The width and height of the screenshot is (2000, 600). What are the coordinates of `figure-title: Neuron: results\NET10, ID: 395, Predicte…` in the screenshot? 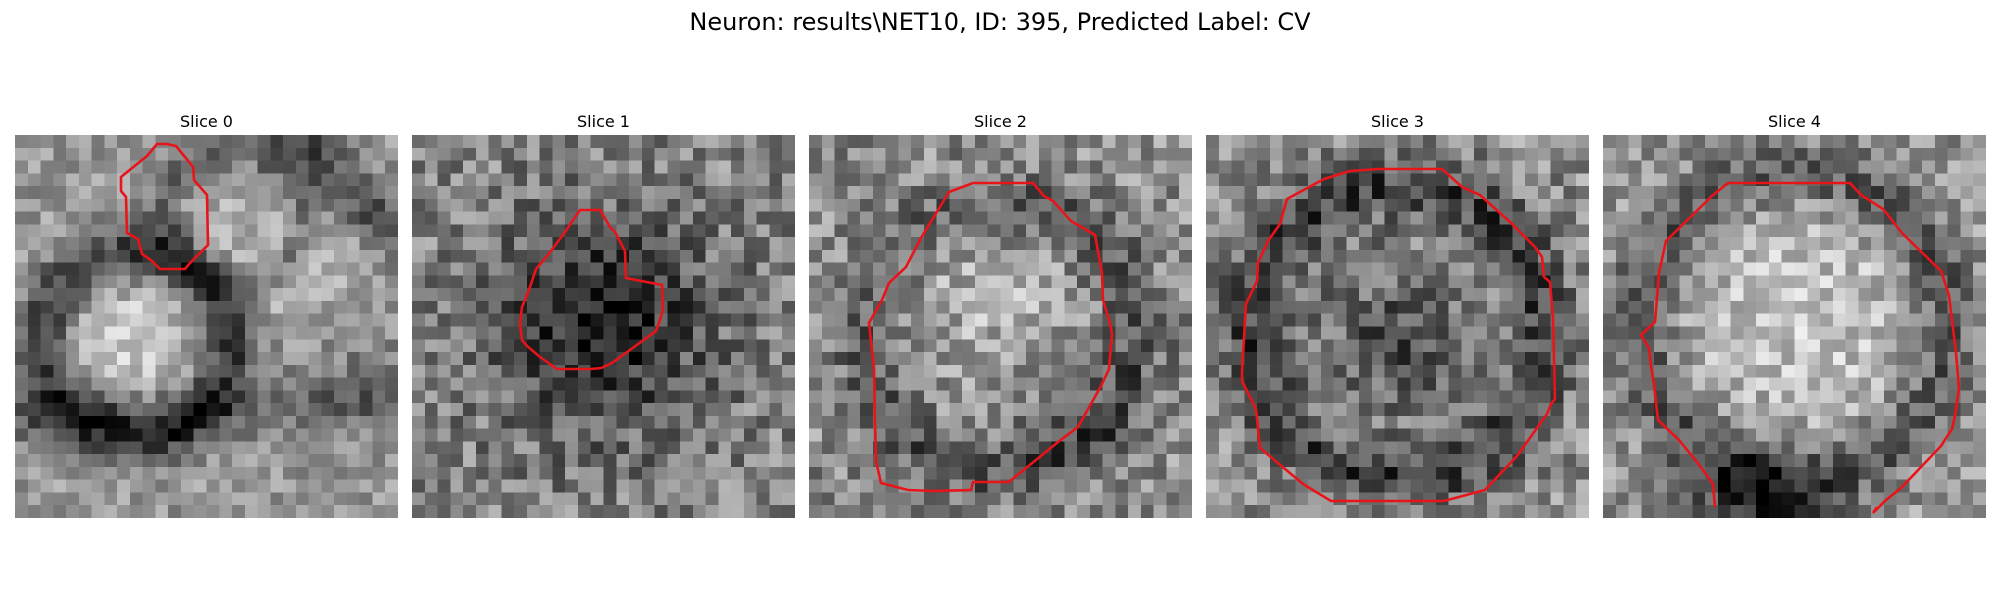 It's located at (1000, 22).